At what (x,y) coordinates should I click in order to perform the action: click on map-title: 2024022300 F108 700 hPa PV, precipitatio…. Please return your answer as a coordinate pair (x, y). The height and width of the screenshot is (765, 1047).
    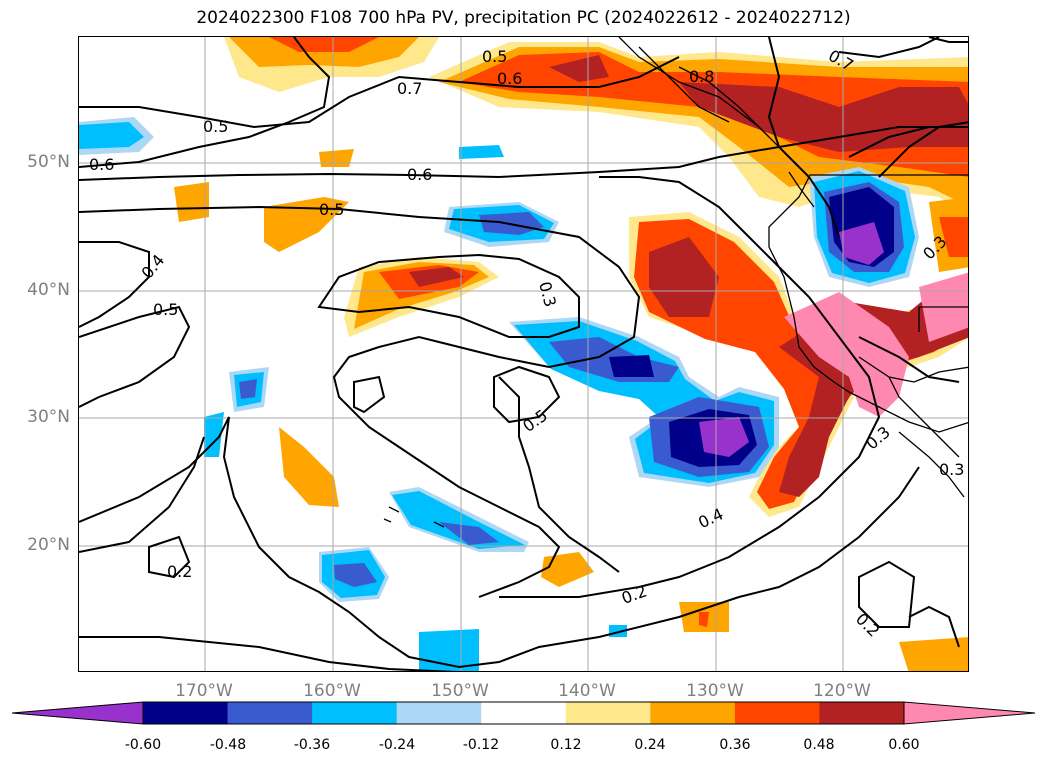
    Looking at the image, I should click on (523, 18).